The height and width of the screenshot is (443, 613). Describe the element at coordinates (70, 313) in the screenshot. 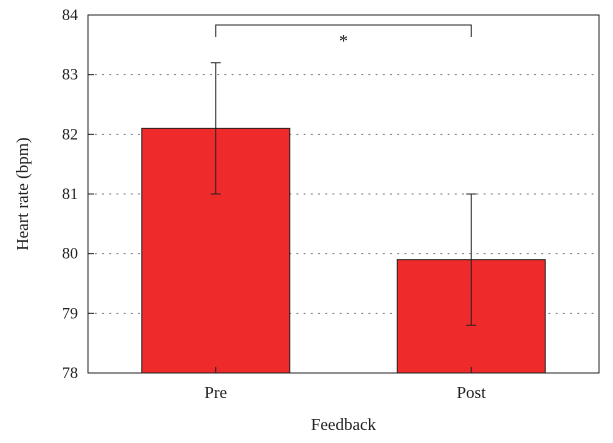

I see `y-tick-label-79: 79` at that location.